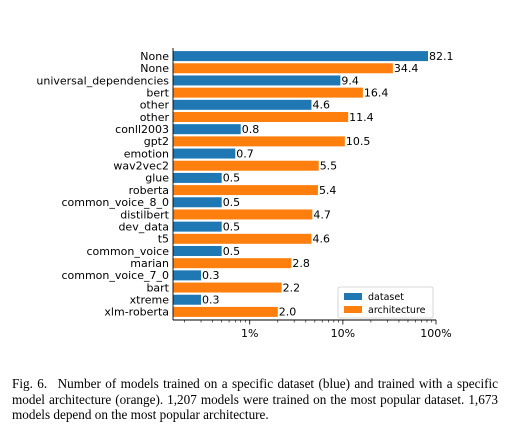  What do you see at coordinates (358, 141) in the screenshot?
I see `value-label-7: 10.5` at bounding box center [358, 141].